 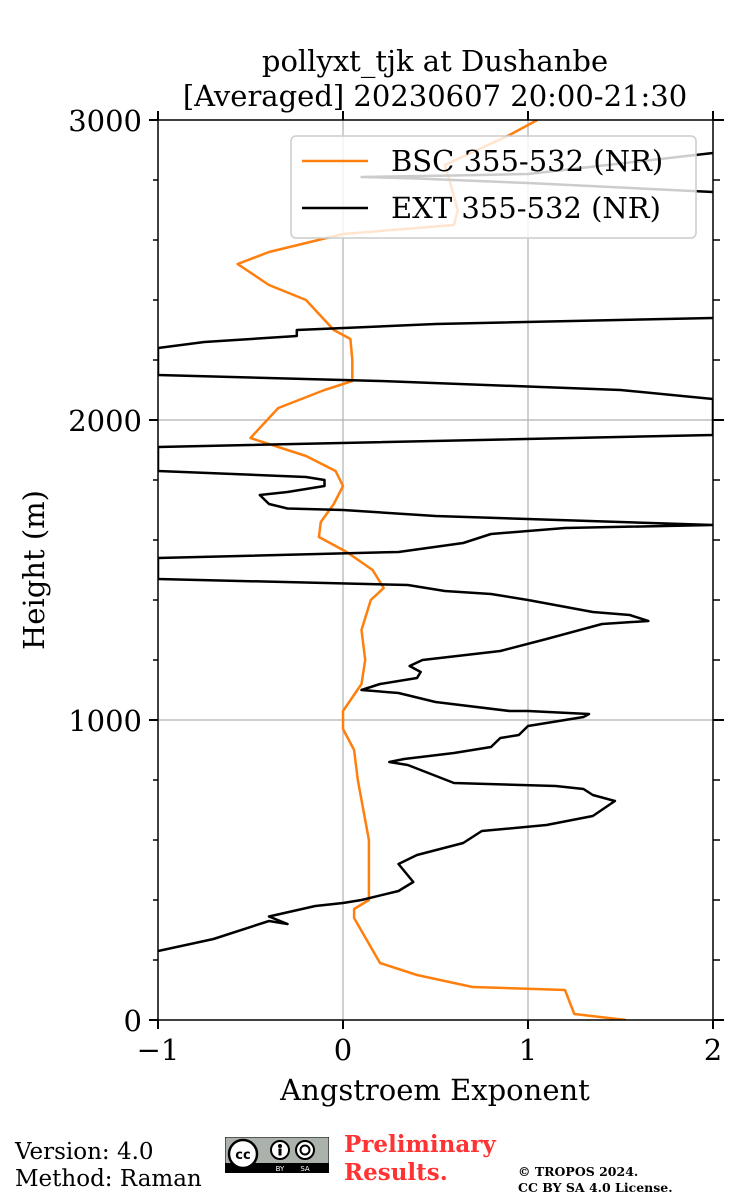 I want to click on x-axis-label: Angstroem Exponent, so click(x=434, y=1090).